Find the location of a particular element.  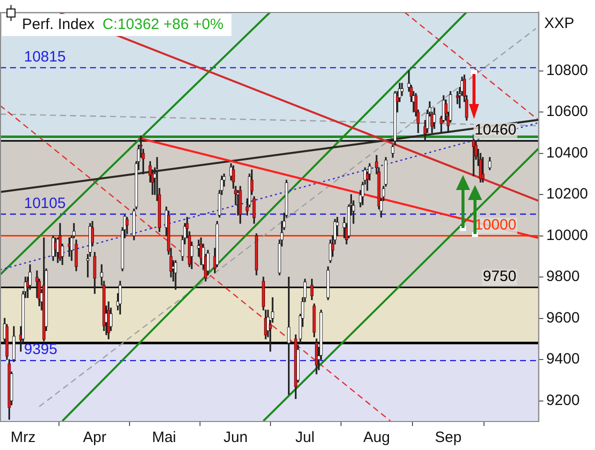

ref-line-label: 10460 is located at coordinates (495, 130).